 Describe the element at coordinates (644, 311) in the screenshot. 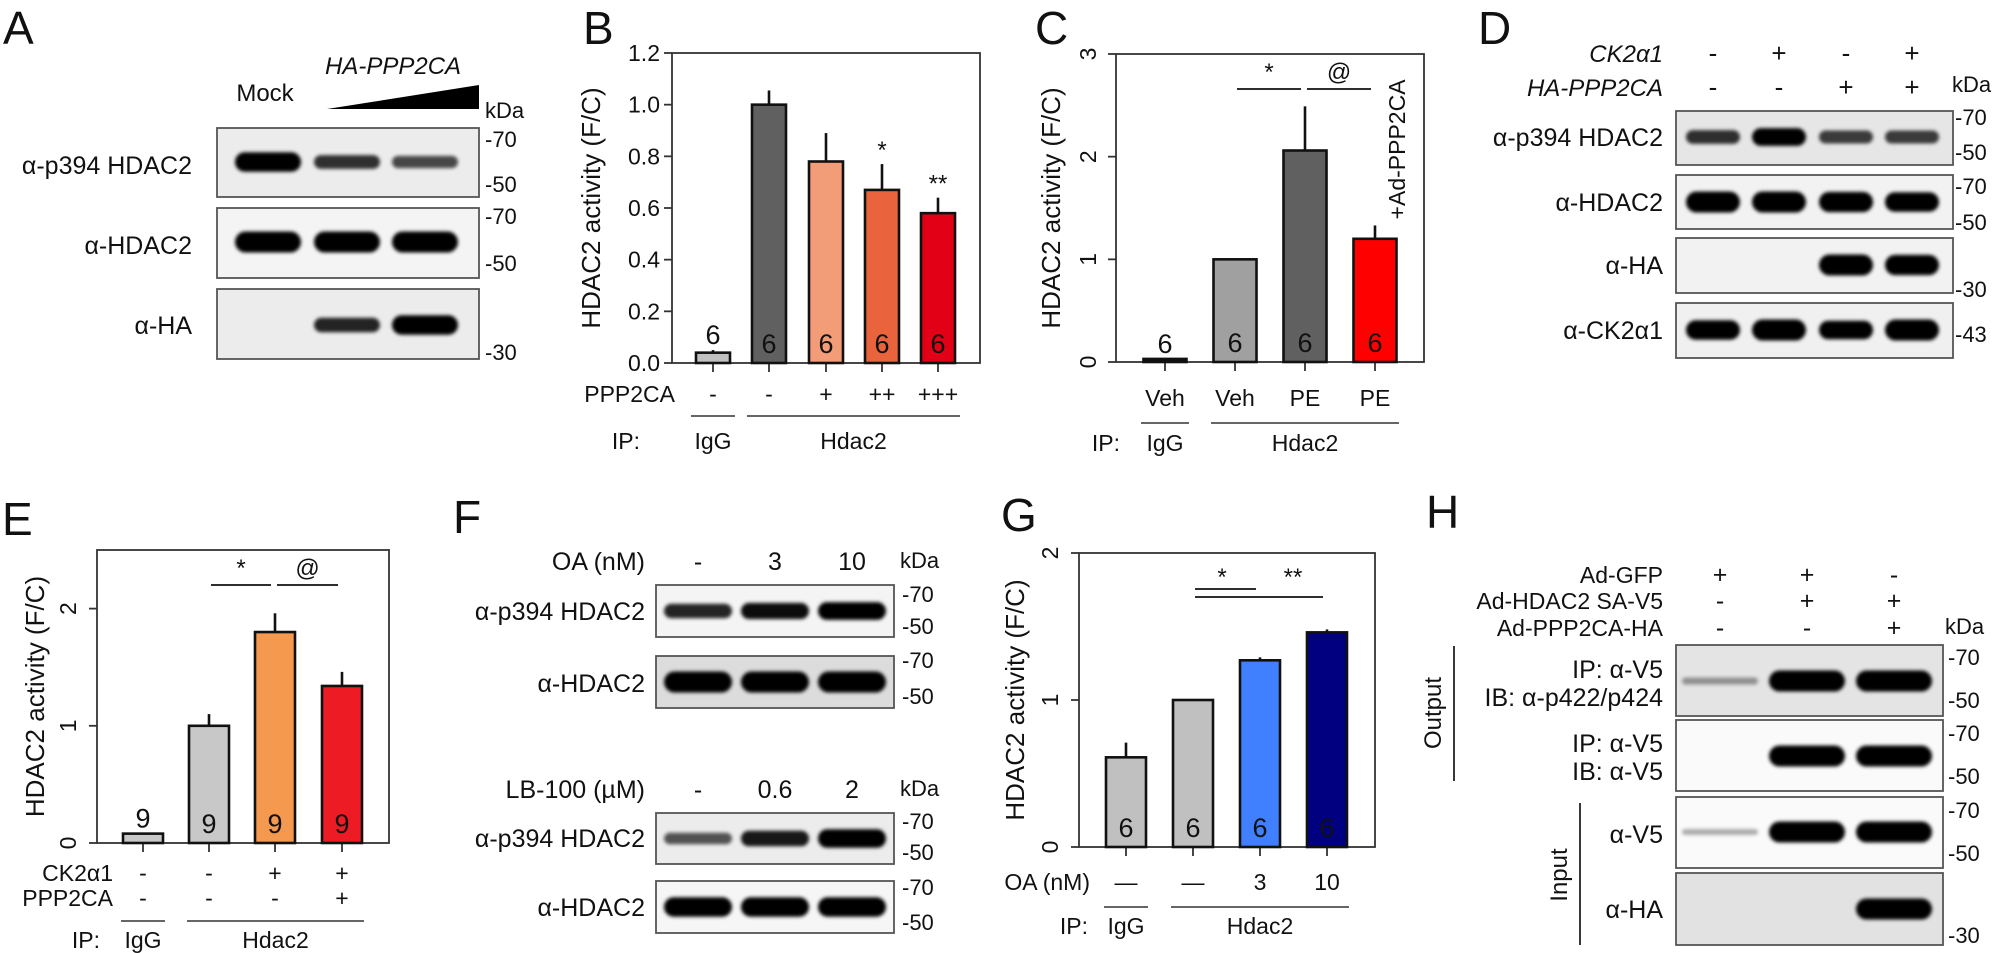

I see `y-tick-label: 0.2` at that location.